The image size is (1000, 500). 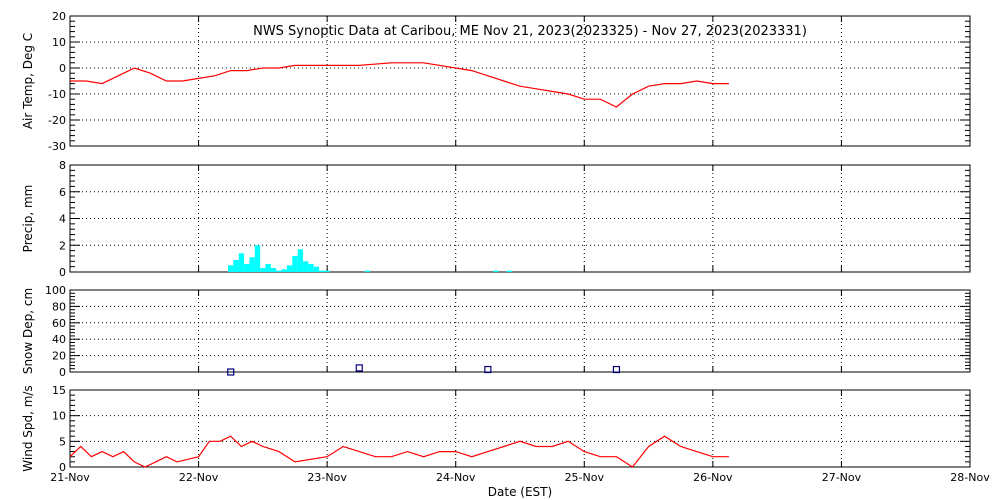 What do you see at coordinates (62, 441) in the screenshot?
I see `wind-speed-ytick-label: 5` at bounding box center [62, 441].